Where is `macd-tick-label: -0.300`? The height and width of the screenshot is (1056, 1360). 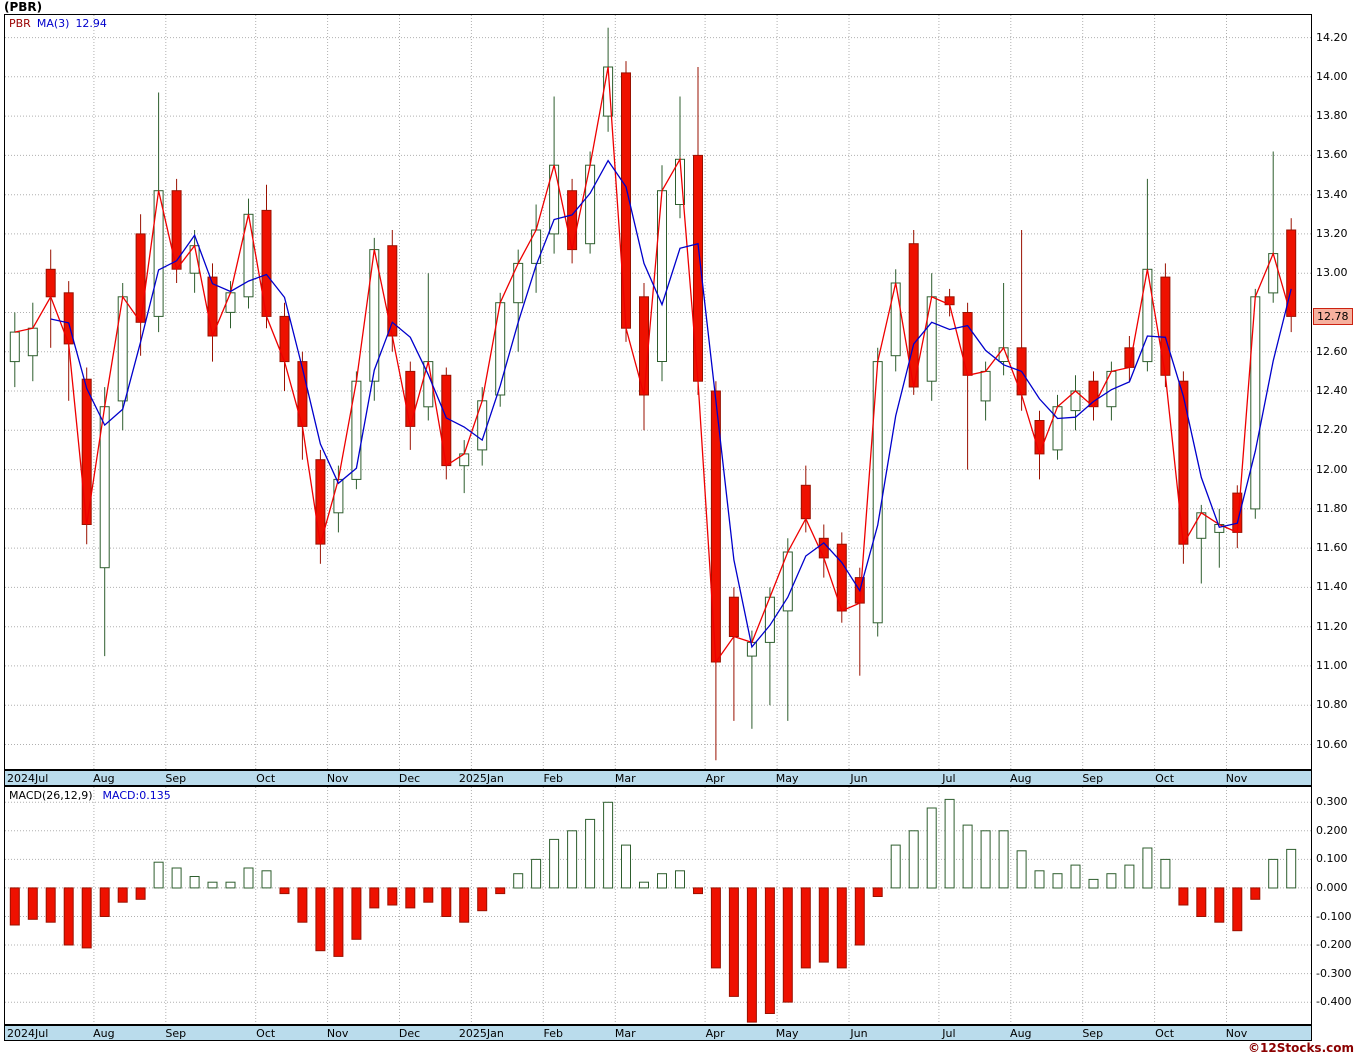
macd-tick-label: -0.300 is located at coordinates (1334, 973).